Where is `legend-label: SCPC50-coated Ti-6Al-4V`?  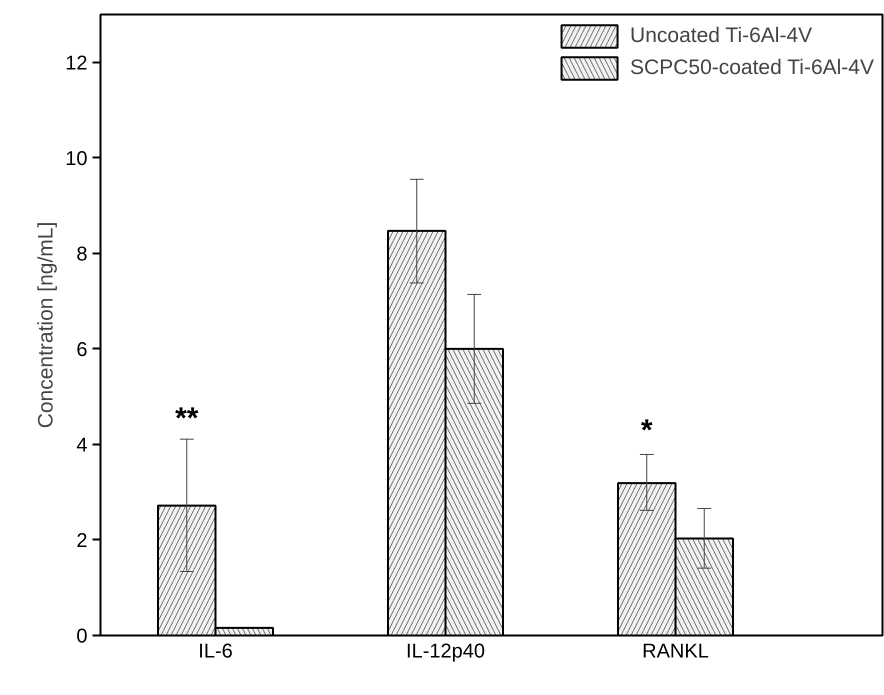
legend-label: SCPC50-coated Ti-6Al-4V is located at coordinates (752, 68).